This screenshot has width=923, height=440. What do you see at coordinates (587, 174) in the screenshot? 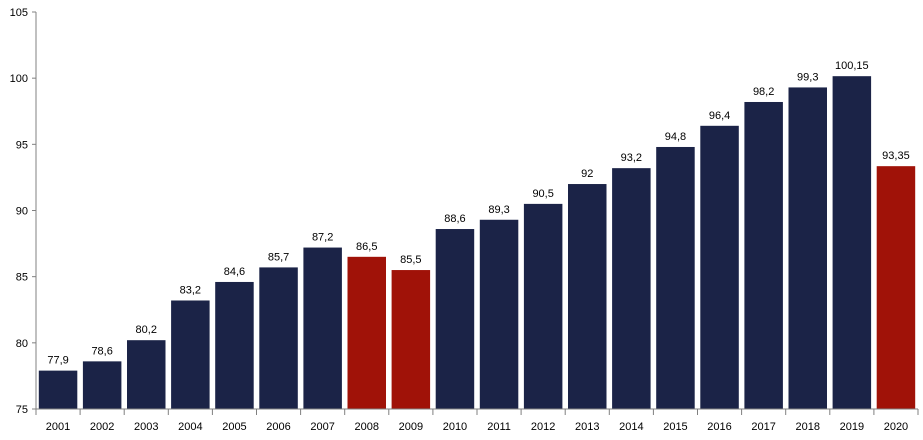
I see `value-label-2013: 92` at bounding box center [587, 174].